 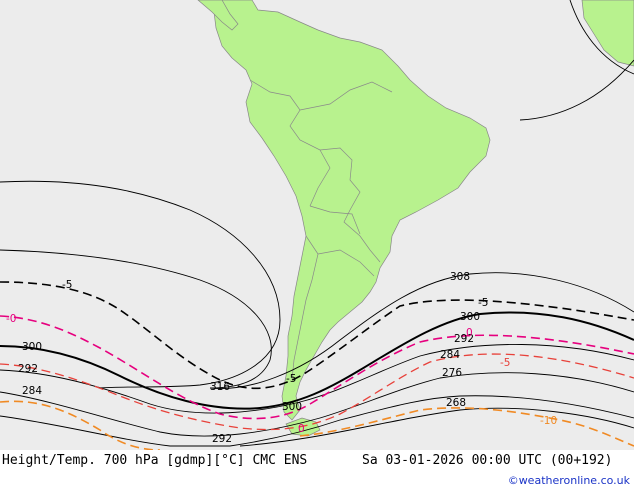 What do you see at coordinates (456, 403) in the screenshot?
I see `label-268: 268` at bounding box center [456, 403].